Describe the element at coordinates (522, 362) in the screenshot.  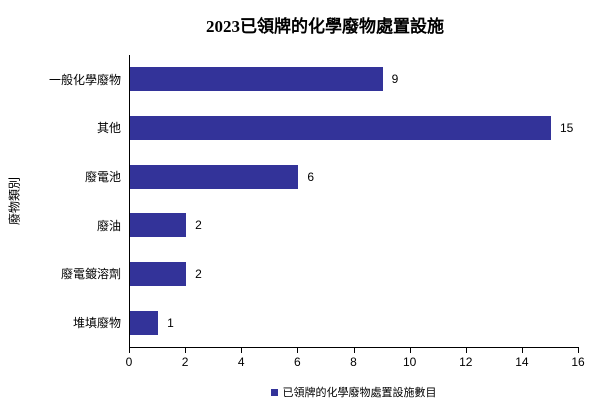
I see `x-tick-label: 14` at that location.